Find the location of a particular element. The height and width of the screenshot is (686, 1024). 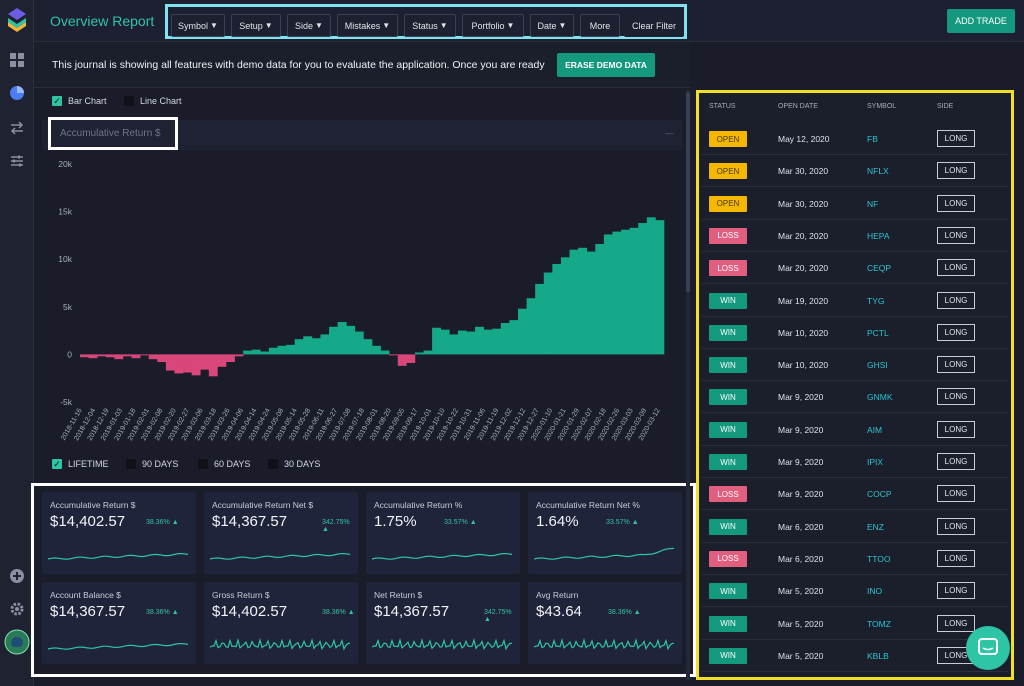

filter-side-button: Side ▼ is located at coordinates (309, 25).